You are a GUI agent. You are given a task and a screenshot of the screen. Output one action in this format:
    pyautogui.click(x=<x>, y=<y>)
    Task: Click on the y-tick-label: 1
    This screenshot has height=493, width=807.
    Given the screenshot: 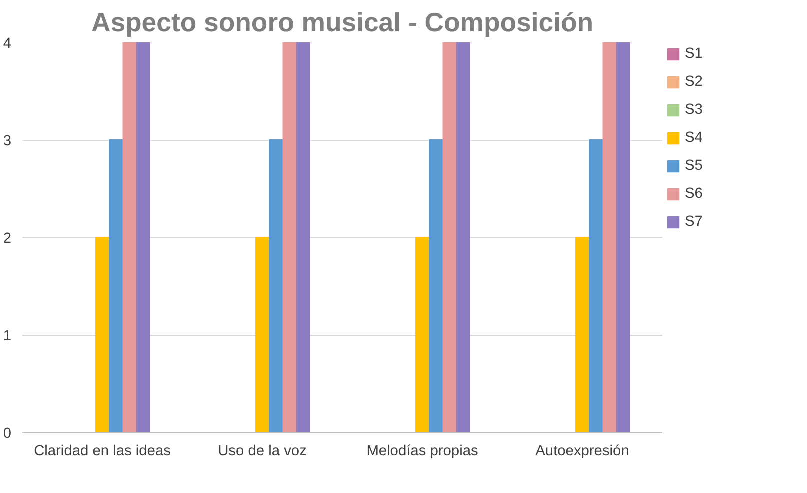 What is the action you would take?
    pyautogui.click(x=7, y=336)
    